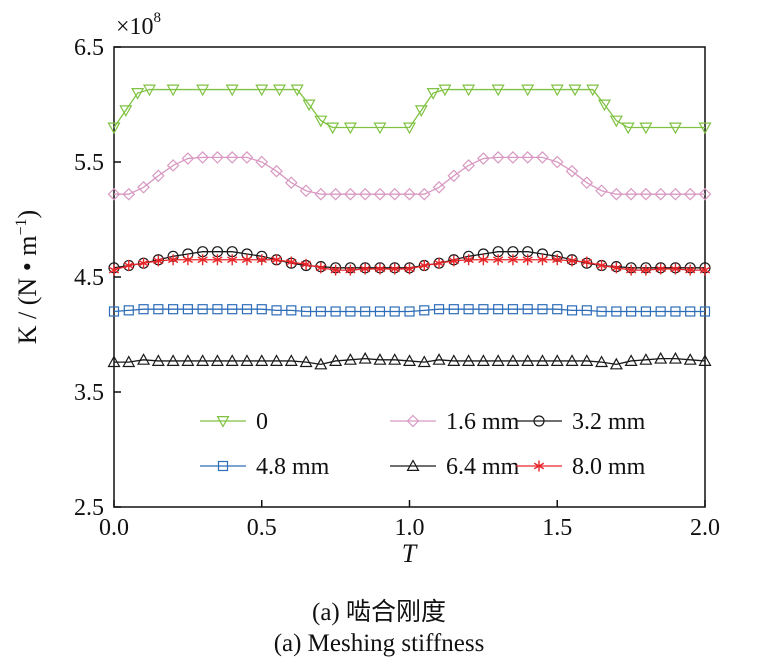 The height and width of the screenshot is (669, 758). What do you see at coordinates (89, 393) in the screenshot?
I see `y-tick-label: 3.5` at bounding box center [89, 393].